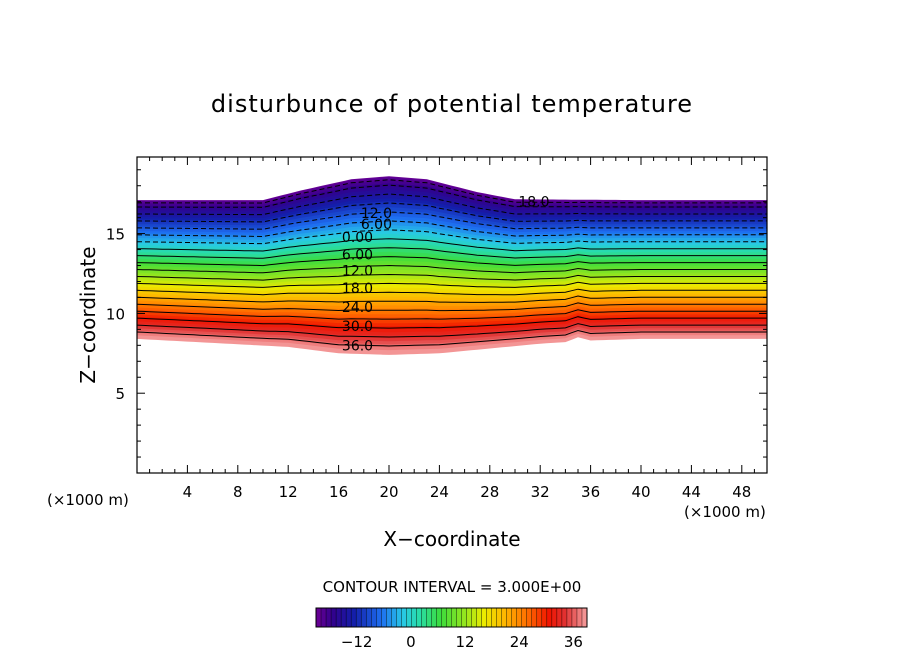 This screenshot has height=654, width=904. I want to click on contour-label: 18.0, so click(533, 203).